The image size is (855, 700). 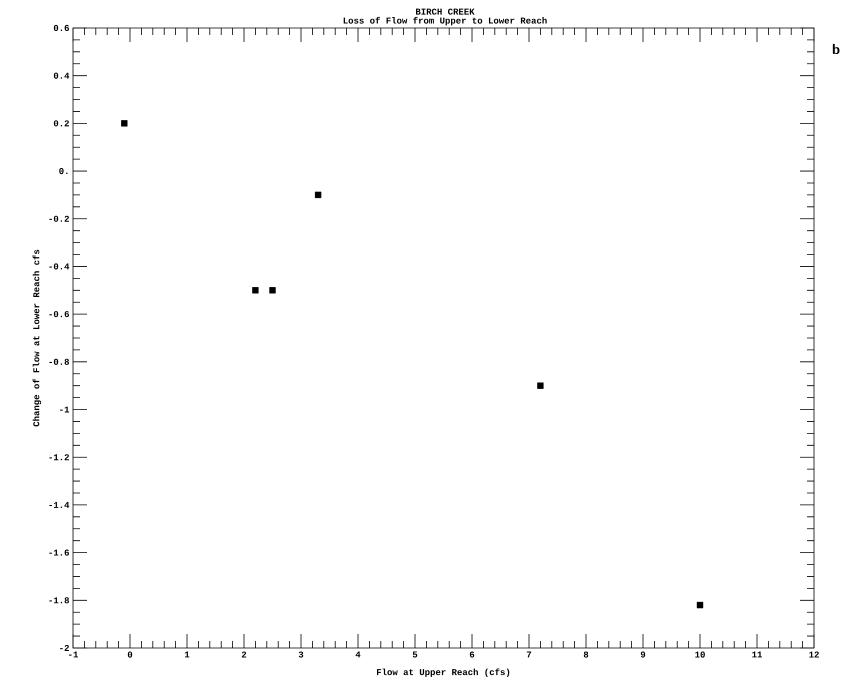 What do you see at coordinates (301, 655) in the screenshot?
I see `x-tick-label: 3` at bounding box center [301, 655].